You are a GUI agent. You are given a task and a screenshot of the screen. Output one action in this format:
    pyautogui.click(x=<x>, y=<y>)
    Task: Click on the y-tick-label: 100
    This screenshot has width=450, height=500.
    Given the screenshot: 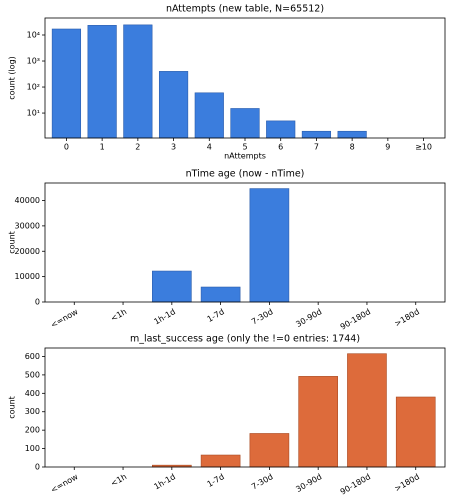 What is the action you would take?
    pyautogui.click(x=32, y=448)
    